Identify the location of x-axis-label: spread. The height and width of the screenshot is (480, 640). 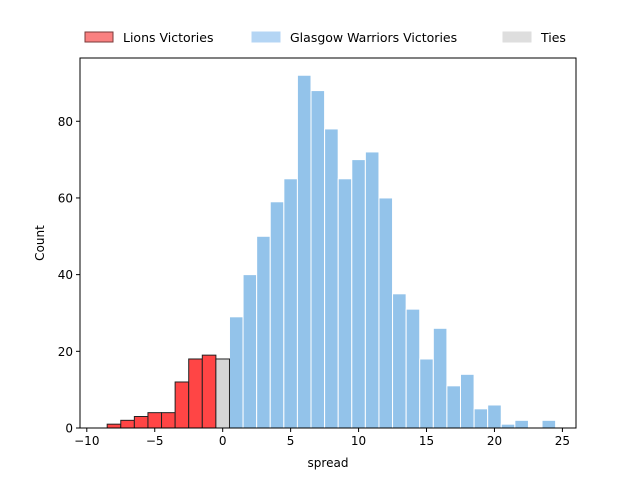
(328, 463).